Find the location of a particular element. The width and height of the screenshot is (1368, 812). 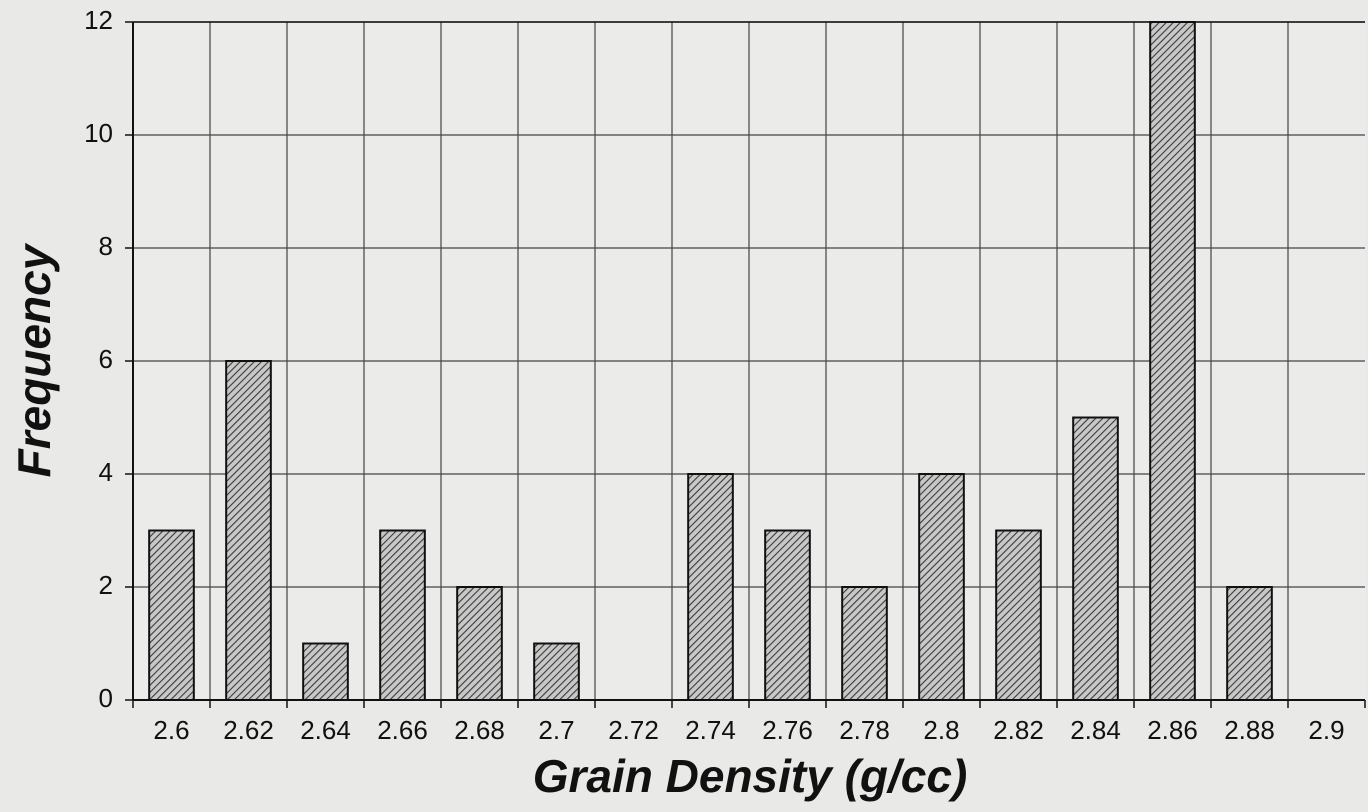

x-tick-label: 2.66 is located at coordinates (402, 730).